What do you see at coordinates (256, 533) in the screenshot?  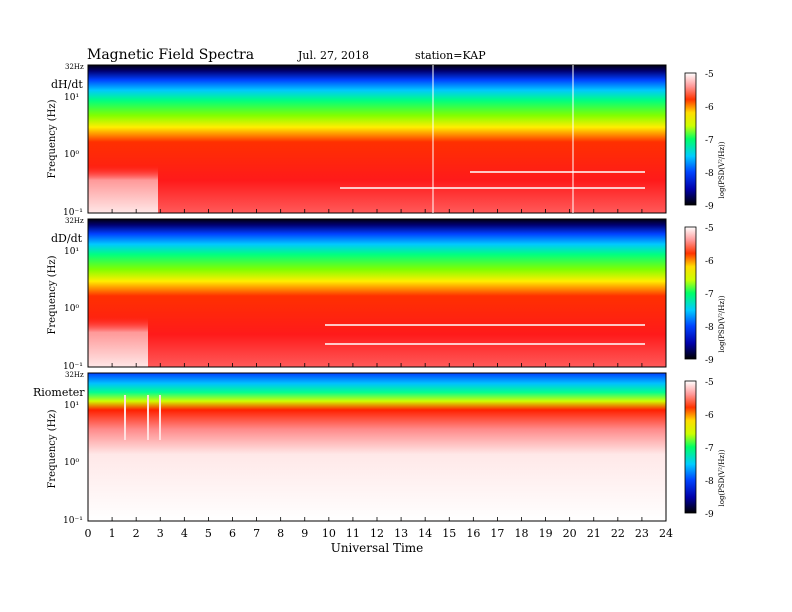 I see `x-tick-label: 7` at bounding box center [256, 533].